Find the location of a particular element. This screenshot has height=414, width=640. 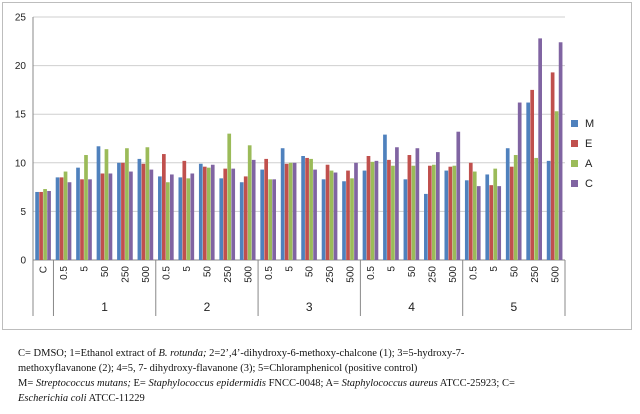

y-tick-label: 25 is located at coordinates (21, 18).